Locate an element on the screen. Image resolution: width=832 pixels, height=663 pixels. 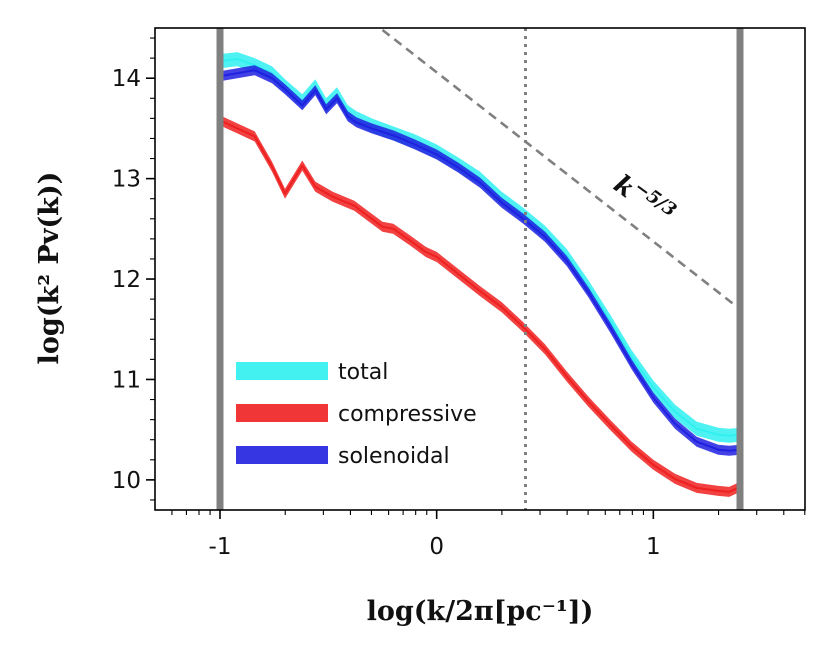
y-tick-label: 14 is located at coordinates (126, 79).